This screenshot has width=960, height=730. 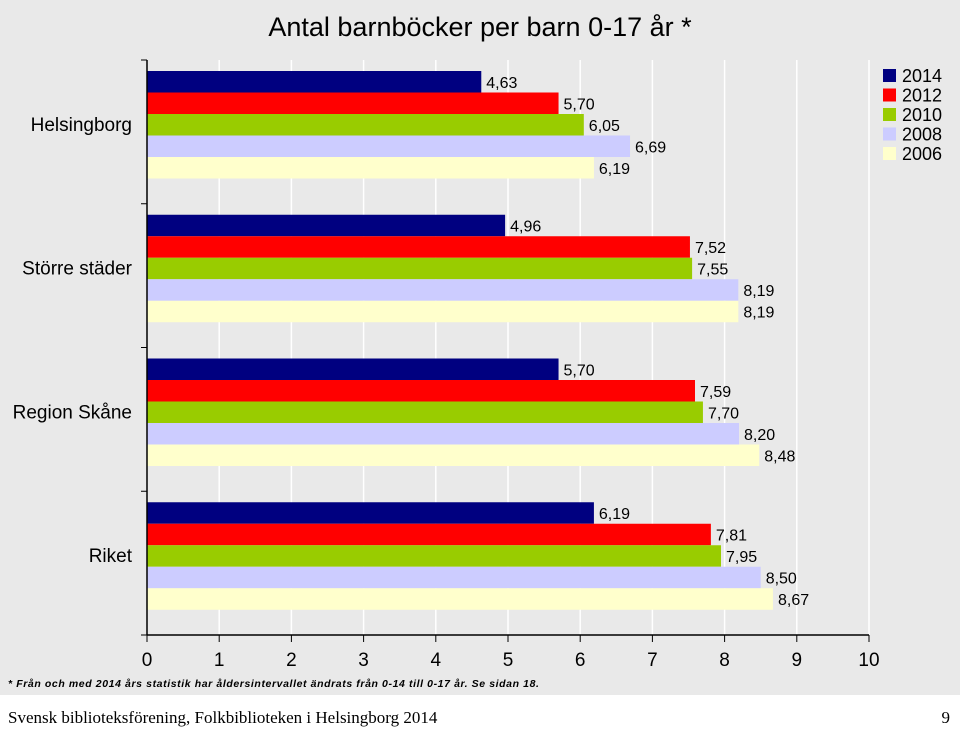 I want to click on bar-value-label: 8,67, so click(x=793, y=600).